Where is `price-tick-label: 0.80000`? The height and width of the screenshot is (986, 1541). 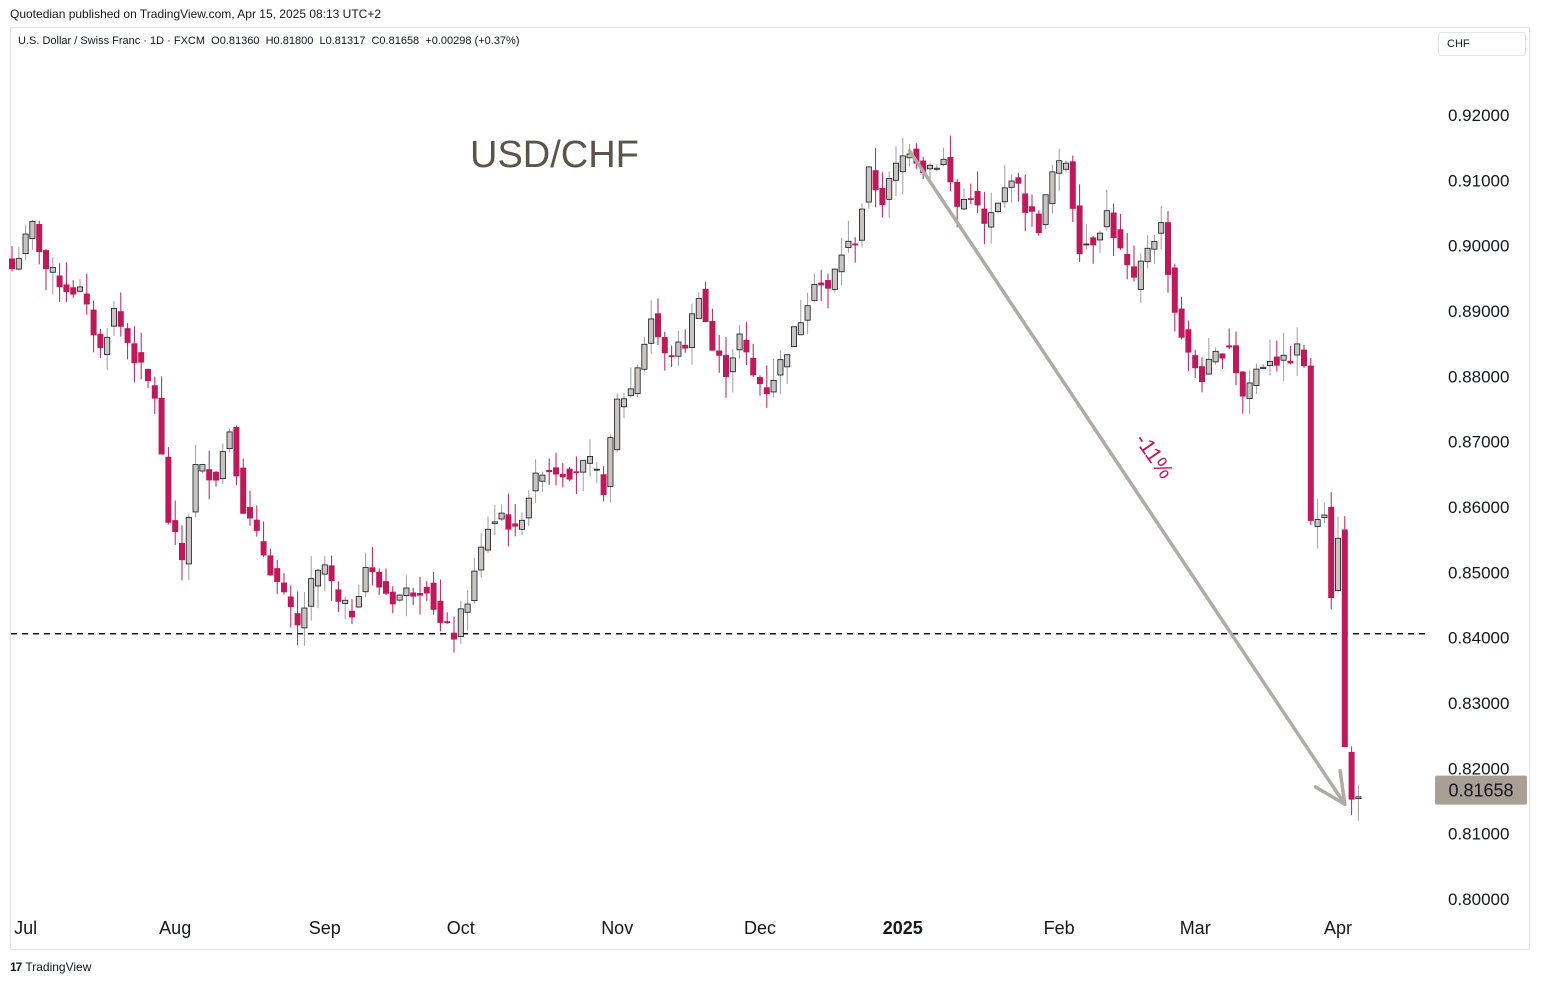 price-tick-label: 0.80000 is located at coordinates (1478, 899).